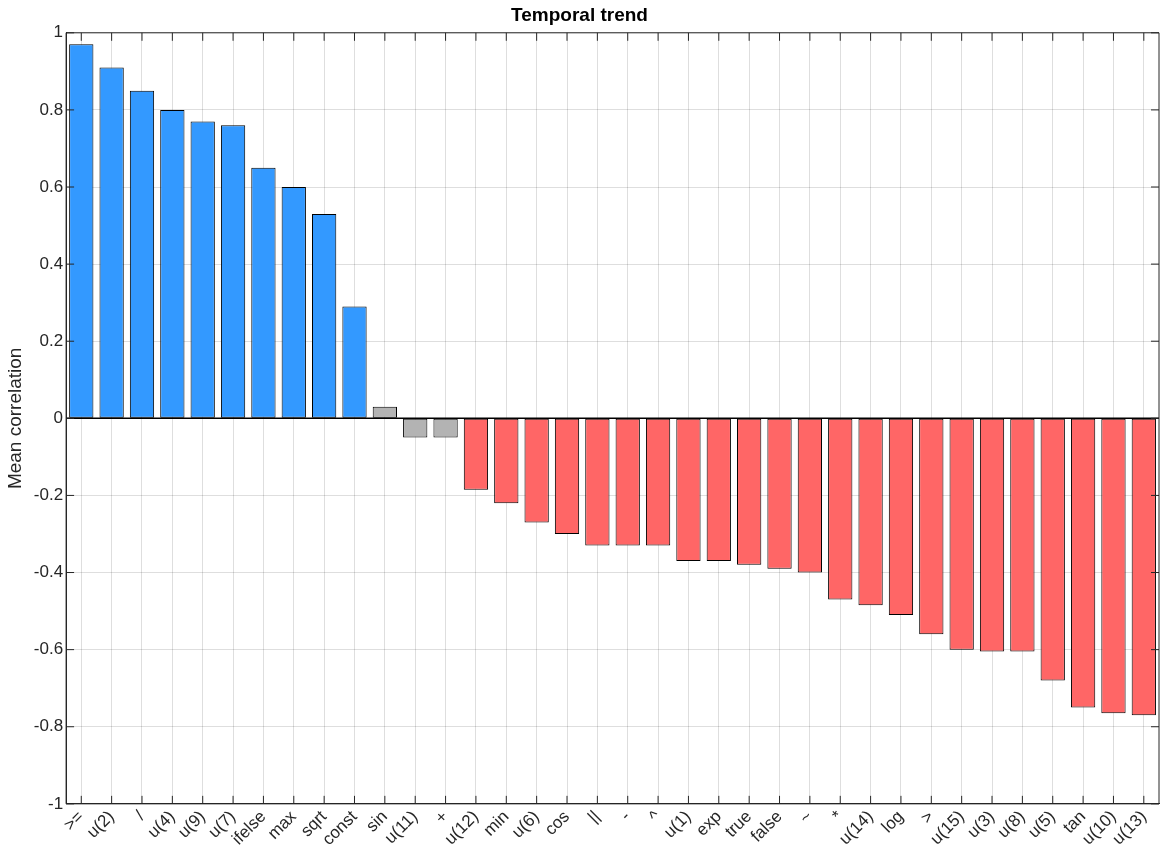 The width and height of the screenshot is (1169, 853). Describe the element at coordinates (496, 823) in the screenshot. I see `x-tick-label: min` at that location.